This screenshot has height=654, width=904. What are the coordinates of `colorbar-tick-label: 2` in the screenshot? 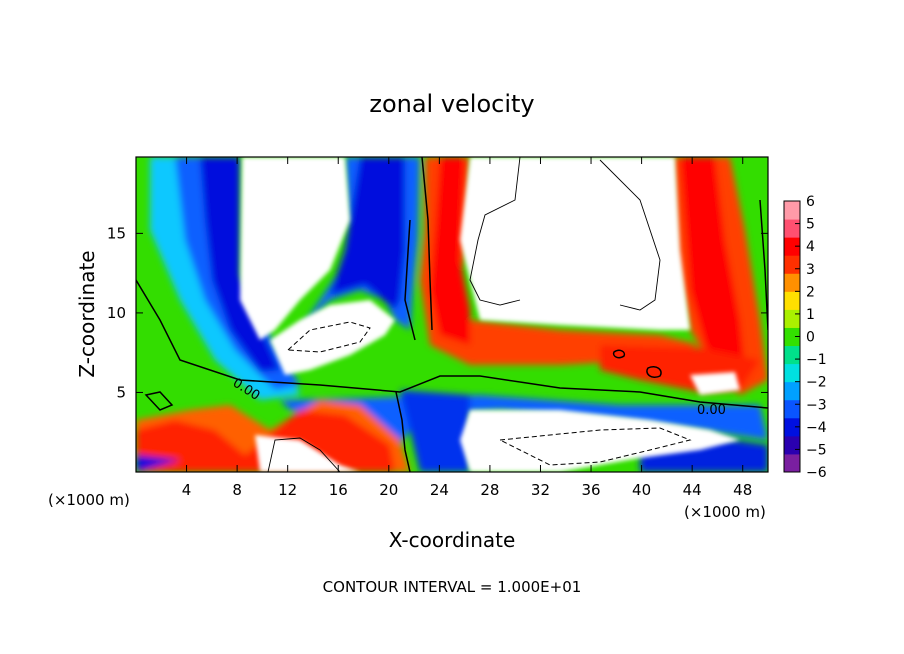 It's located at (810, 292).